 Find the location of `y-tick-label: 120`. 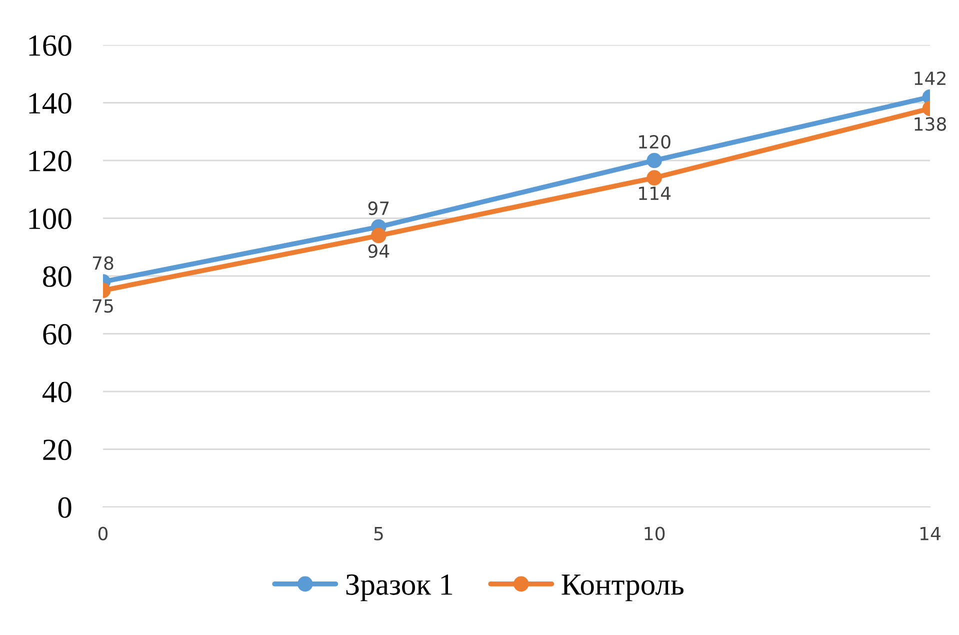

y-tick-label: 120 is located at coordinates (50, 161).